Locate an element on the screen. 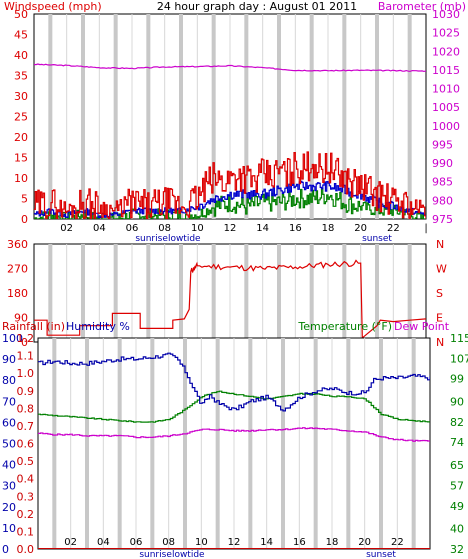 Image resolution: width=468 pixels, height=559 pixels. barometer-tick-label: 995 is located at coordinates (442, 144).